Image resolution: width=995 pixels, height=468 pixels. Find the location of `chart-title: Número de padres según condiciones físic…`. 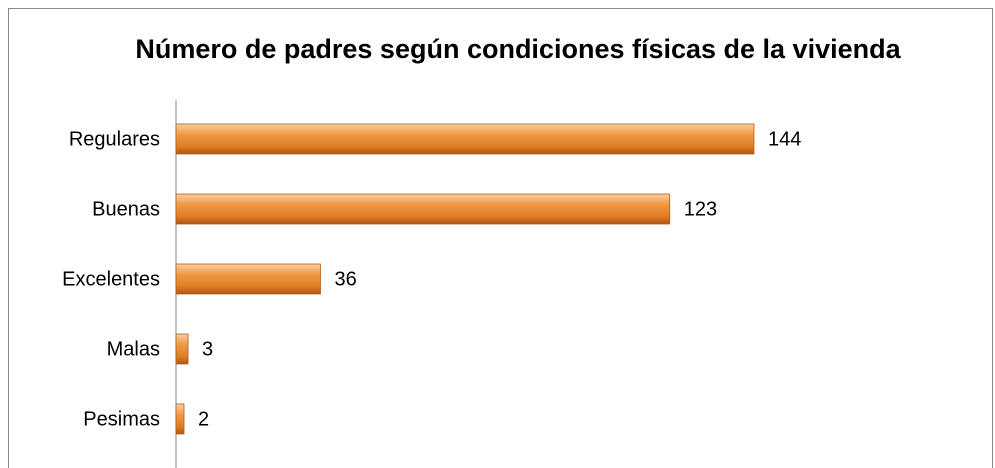

chart-title: Número de padres según condiciones físic… is located at coordinates (518, 49).